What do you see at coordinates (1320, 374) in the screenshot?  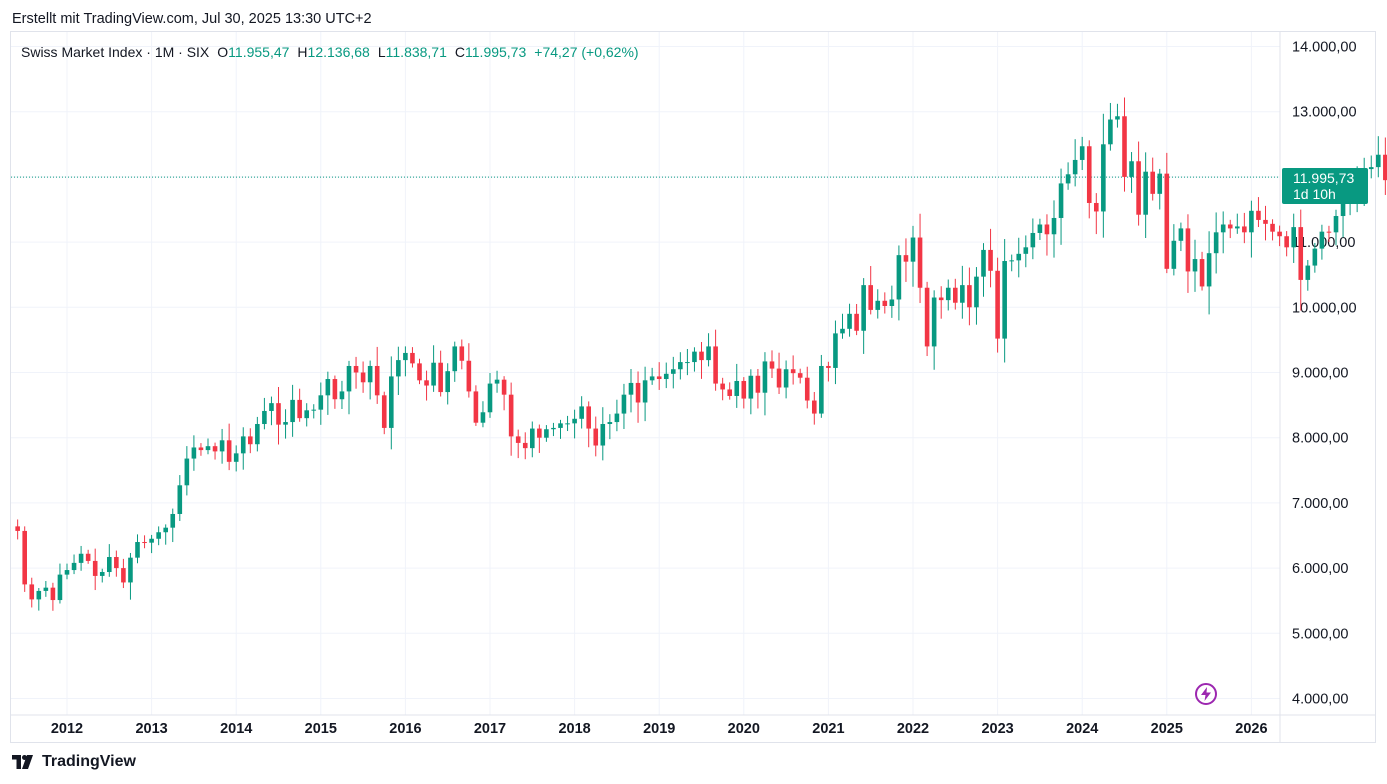 I see `price-tick-label: 9.000,00` at bounding box center [1320, 374].